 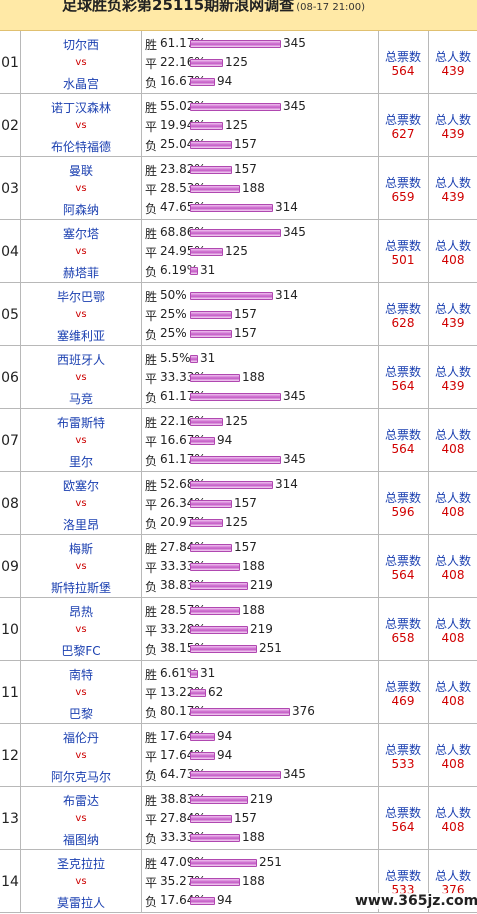 I want to click on home-team-link: 曼联, so click(x=80, y=171).